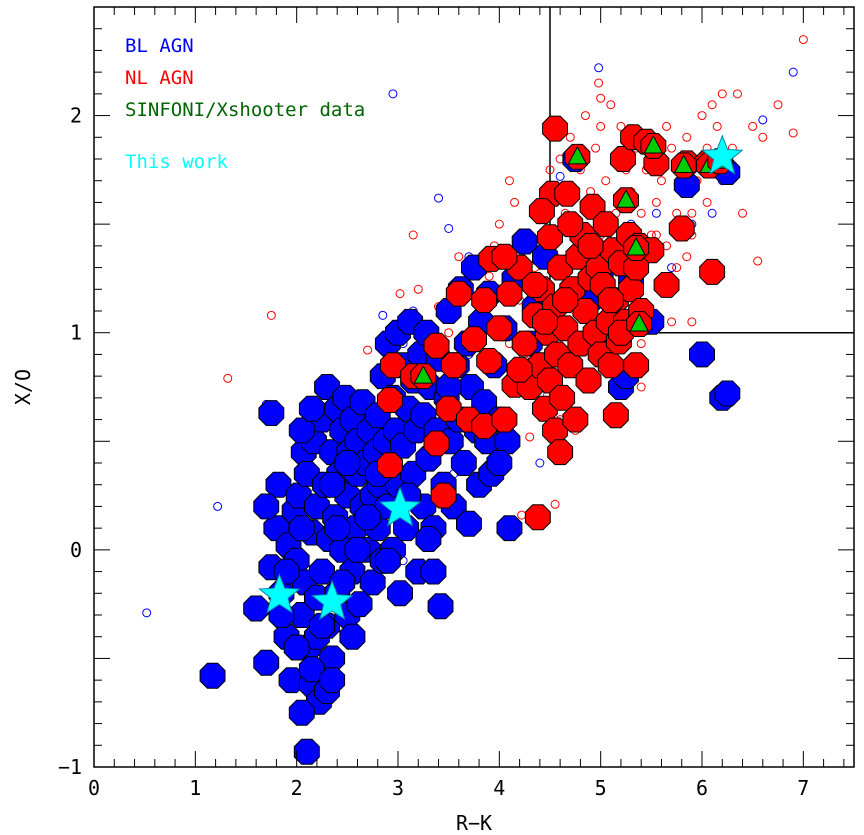 This screenshot has height=835, width=864. What do you see at coordinates (76, 333) in the screenshot?
I see `y-tick-label: 1` at bounding box center [76, 333].